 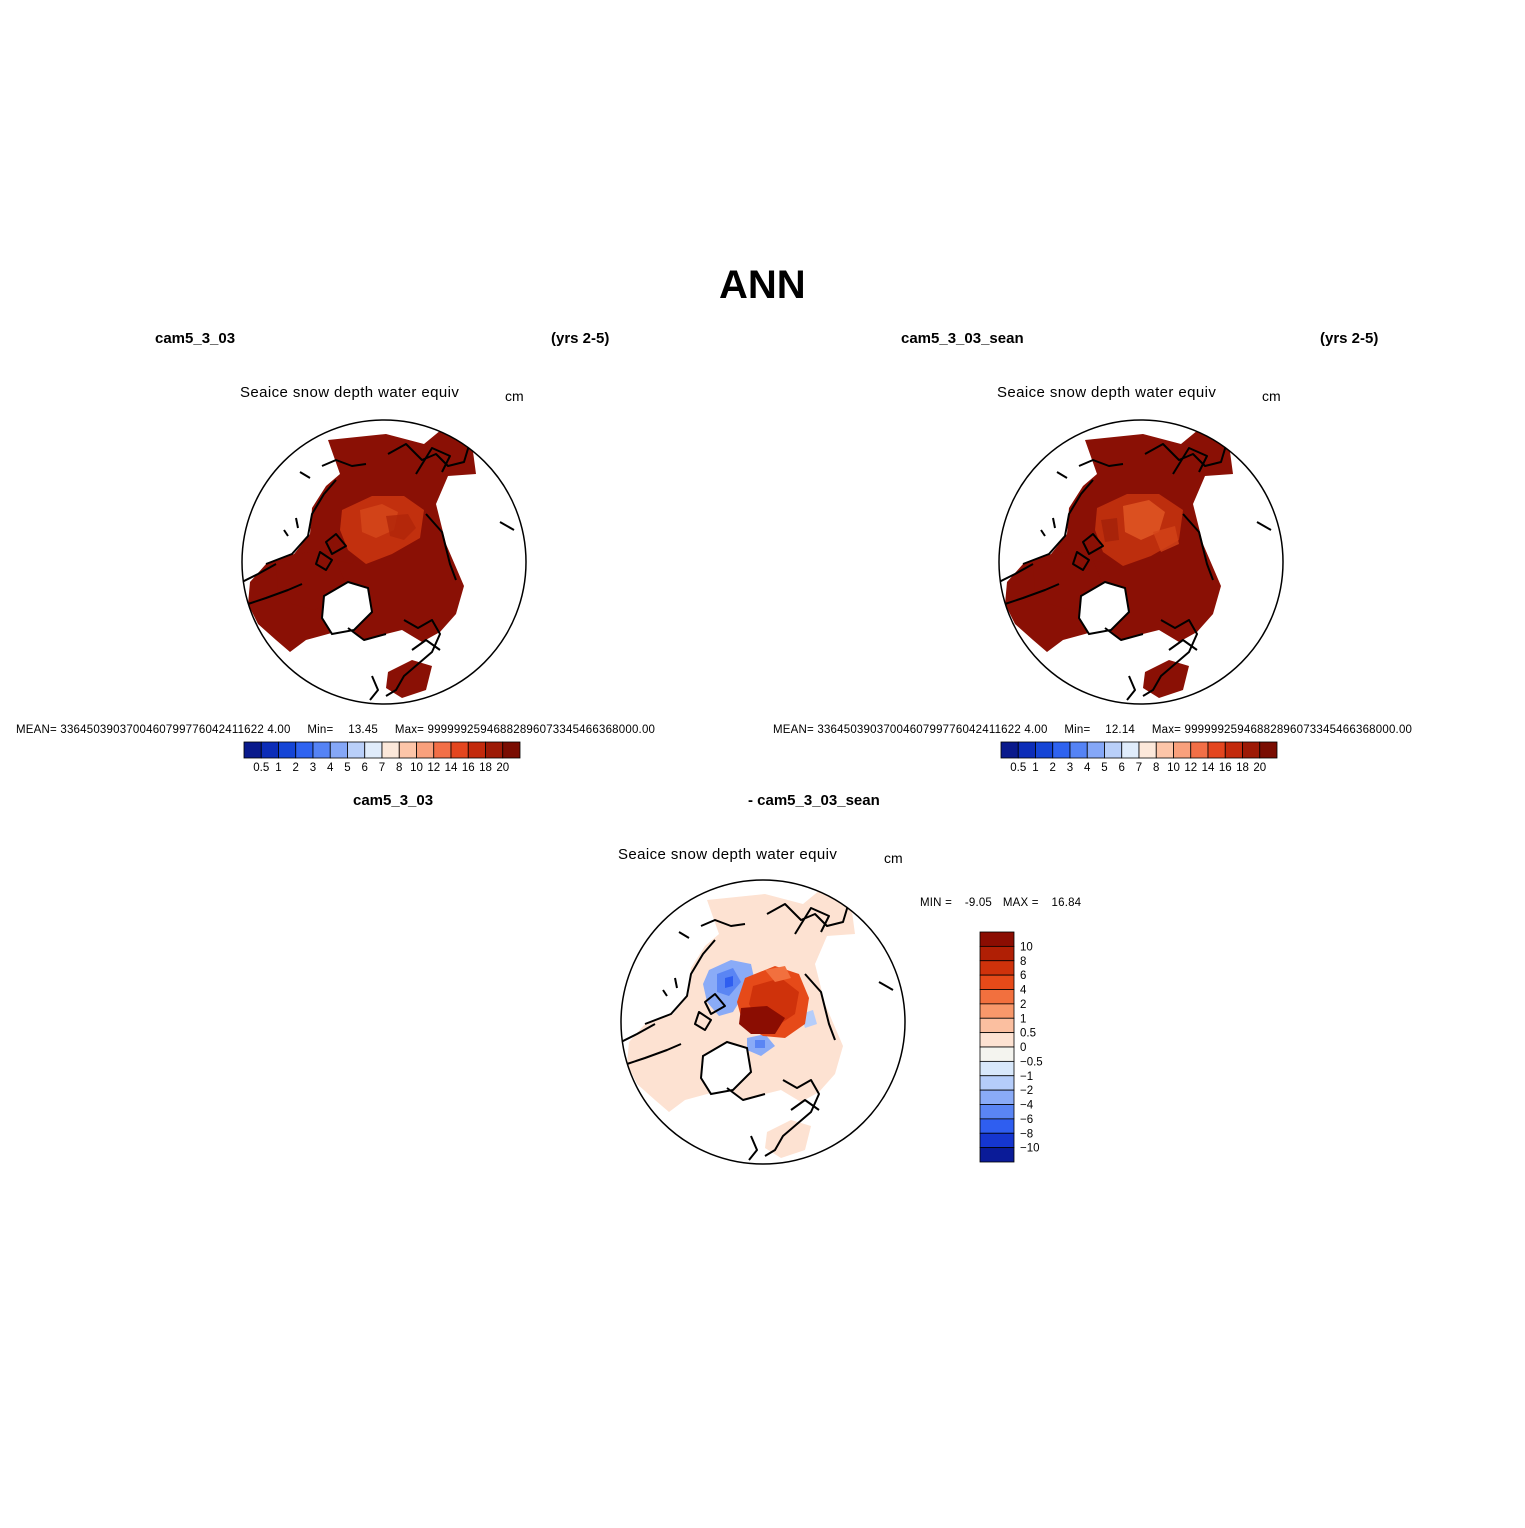 I want to click on panel-right-colorbar-label: 2, so click(x=1053, y=768).